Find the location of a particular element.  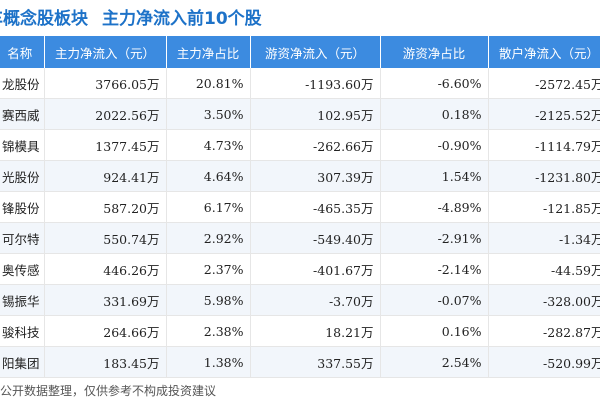

retail-inflow-cell: -520.99万 is located at coordinates (544, 362).